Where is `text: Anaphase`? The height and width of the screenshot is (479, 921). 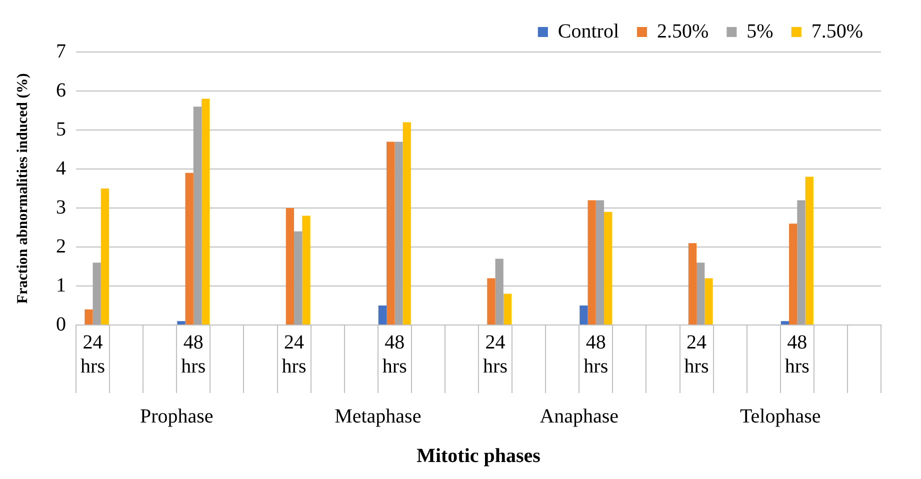
text: Anaphase is located at coordinates (579, 416).